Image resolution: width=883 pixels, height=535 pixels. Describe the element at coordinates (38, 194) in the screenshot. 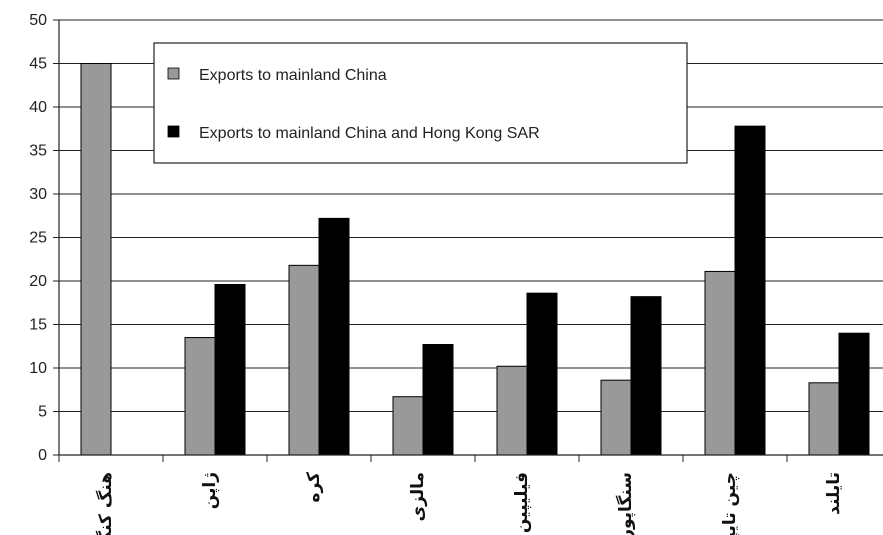

I see `y-tick-label: 30` at that location.